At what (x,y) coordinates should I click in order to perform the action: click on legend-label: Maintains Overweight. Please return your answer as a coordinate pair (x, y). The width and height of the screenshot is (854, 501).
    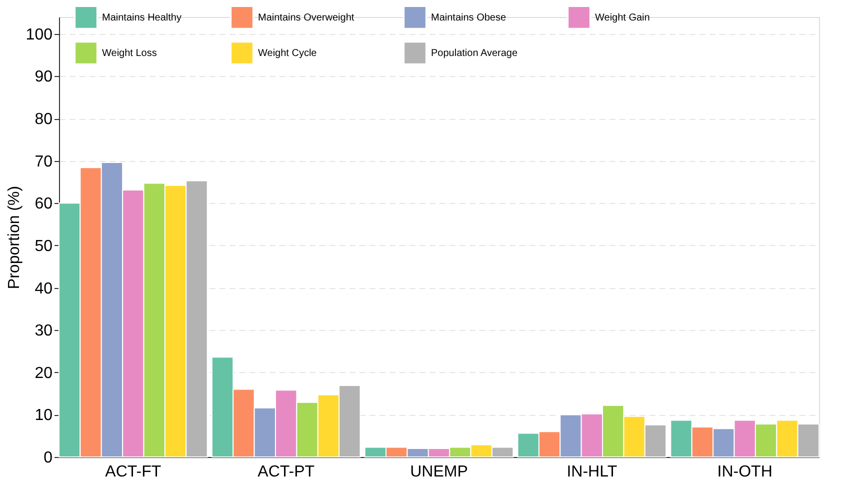
    Looking at the image, I should click on (306, 18).